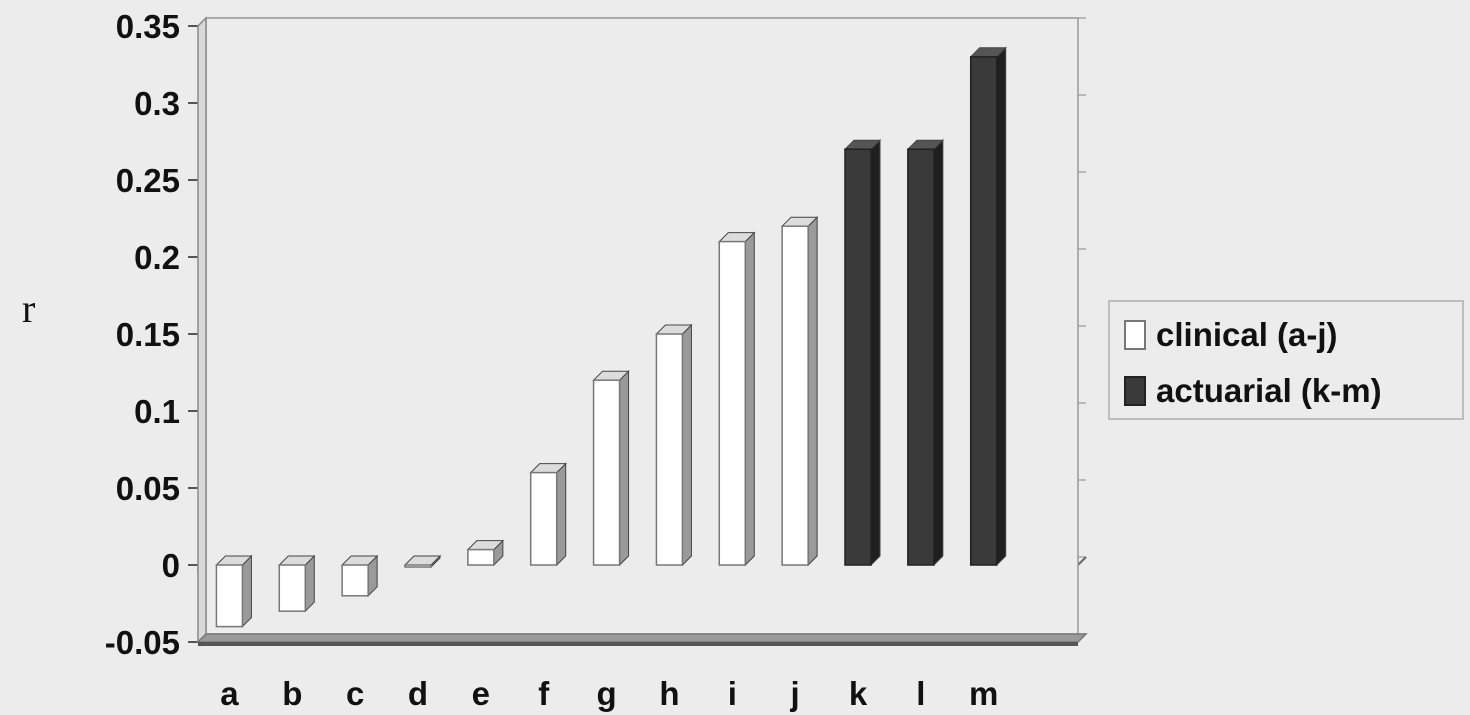 This screenshot has height=715, width=1470. Describe the element at coordinates (418, 693) in the screenshot. I see `x-tick-label: d` at that location.